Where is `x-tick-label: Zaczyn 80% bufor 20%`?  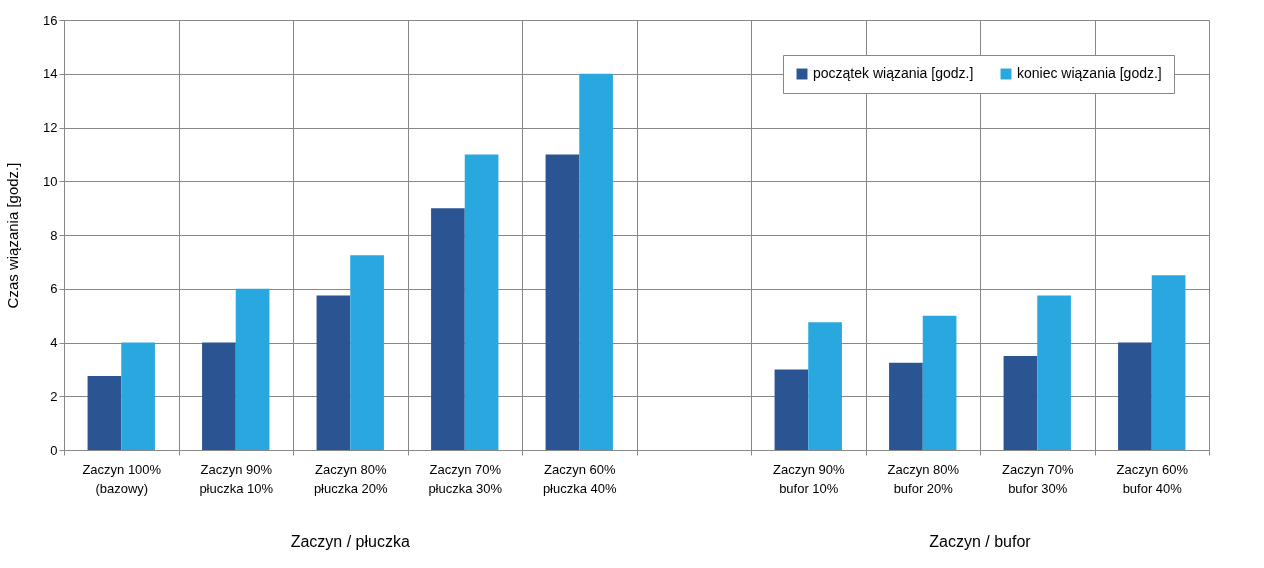
x-tick-label: Zaczyn 80% bufor 20% is located at coordinates (923, 478).